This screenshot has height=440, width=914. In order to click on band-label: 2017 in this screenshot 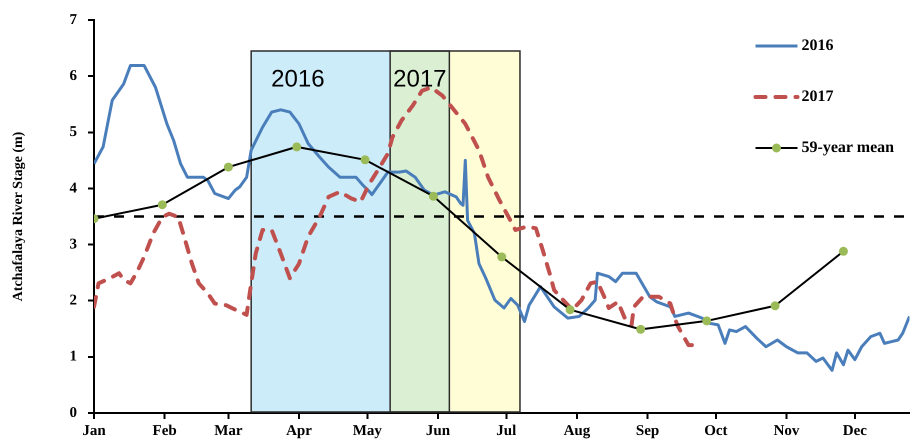, I will do `click(420, 79)`.